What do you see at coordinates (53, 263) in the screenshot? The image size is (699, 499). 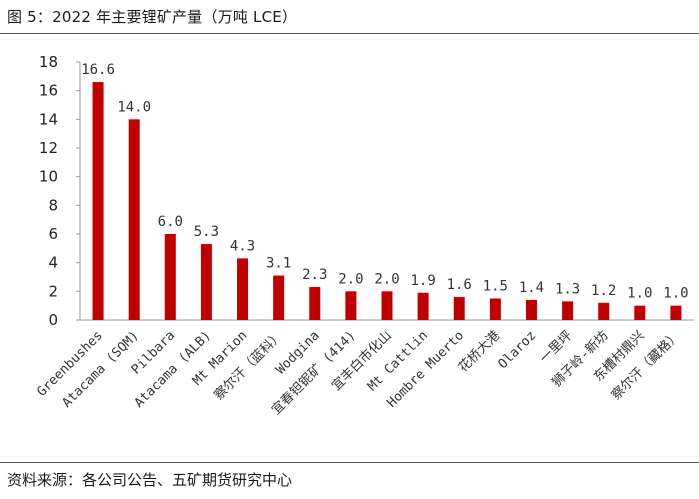 I see `y-tick-label: 4` at bounding box center [53, 263].